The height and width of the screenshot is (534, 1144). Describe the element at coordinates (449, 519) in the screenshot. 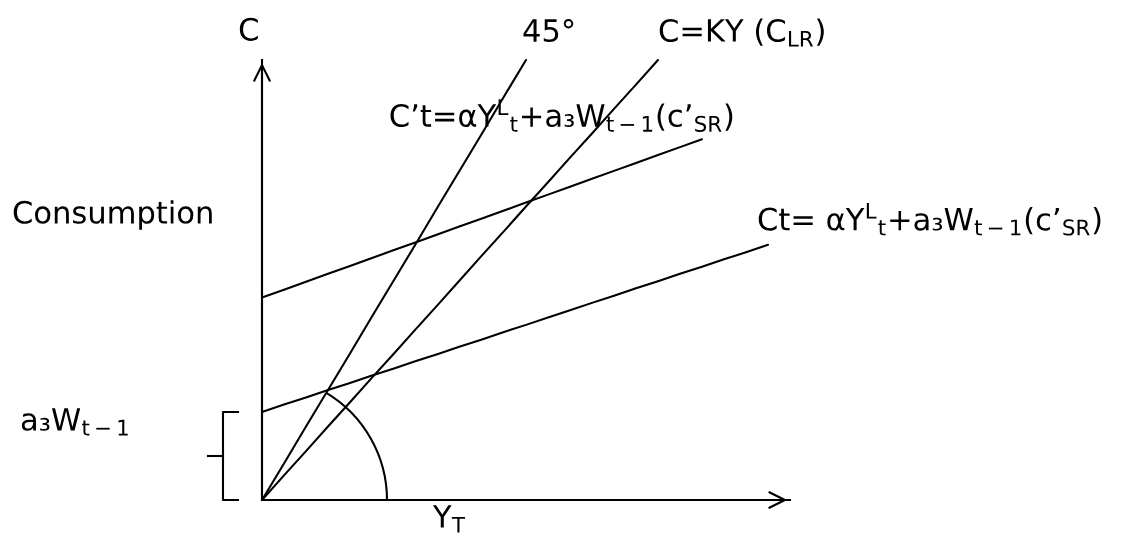

I see `x-axis-title: Y$_{T}$` at that location.